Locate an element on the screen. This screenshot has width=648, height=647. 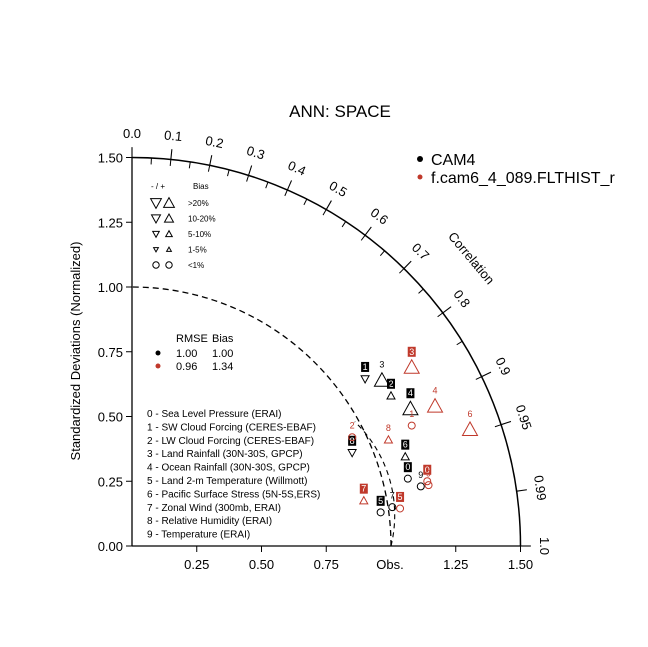
variable-list-item: 4 - Ocean Rainfall (30N-30S, GPCP) is located at coordinates (228, 468).